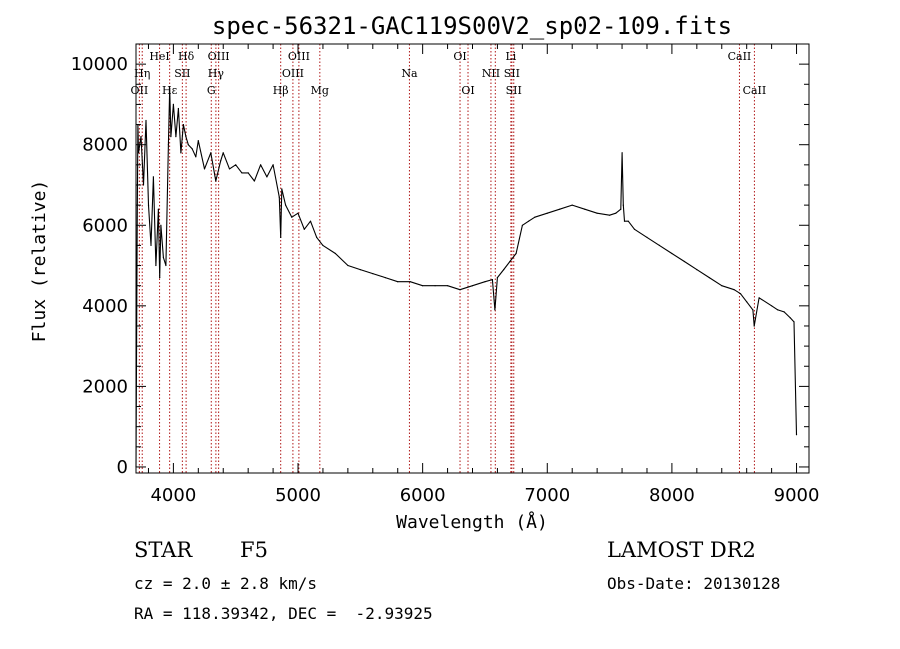  I want to click on line-marker-label-12: Mg, so click(320, 90).